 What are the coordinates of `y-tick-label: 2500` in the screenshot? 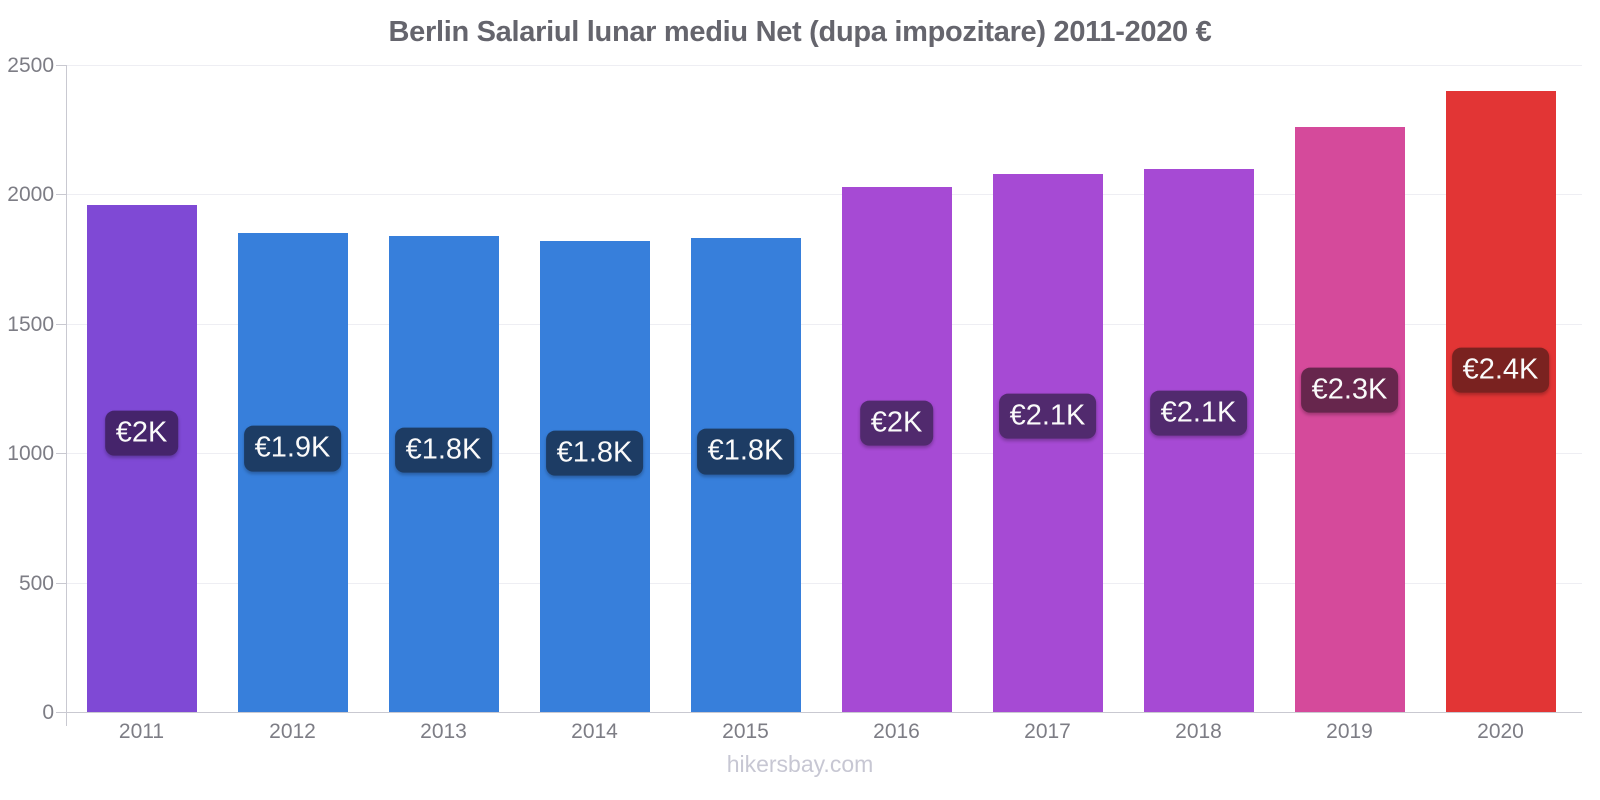 It's located at (30, 65).